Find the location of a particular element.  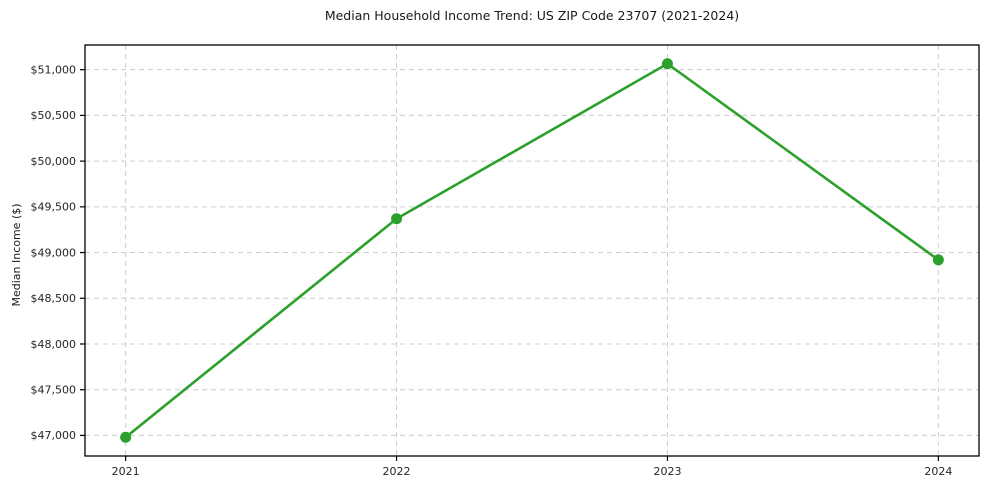

x-tick-label: 2022 is located at coordinates (397, 471).